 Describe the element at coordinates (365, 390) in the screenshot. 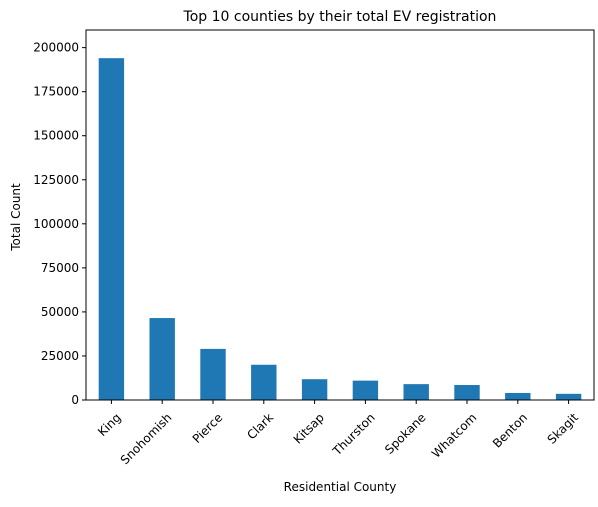

I see `bar-thurston` at that location.